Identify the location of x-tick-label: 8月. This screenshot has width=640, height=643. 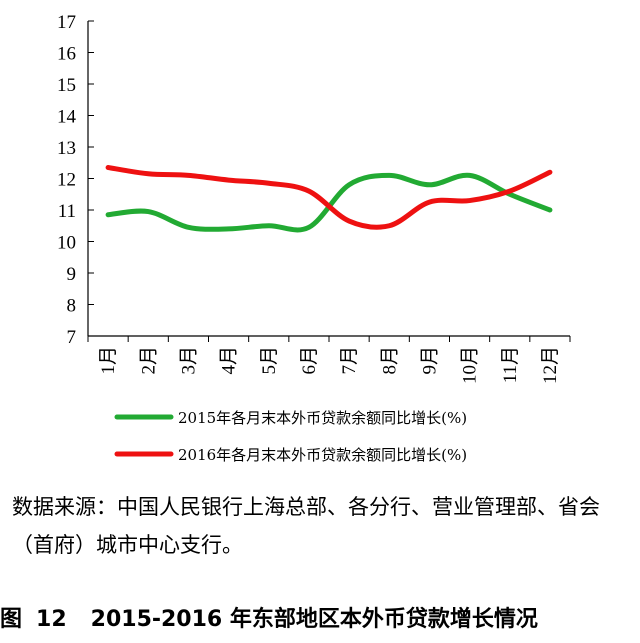
(389, 360).